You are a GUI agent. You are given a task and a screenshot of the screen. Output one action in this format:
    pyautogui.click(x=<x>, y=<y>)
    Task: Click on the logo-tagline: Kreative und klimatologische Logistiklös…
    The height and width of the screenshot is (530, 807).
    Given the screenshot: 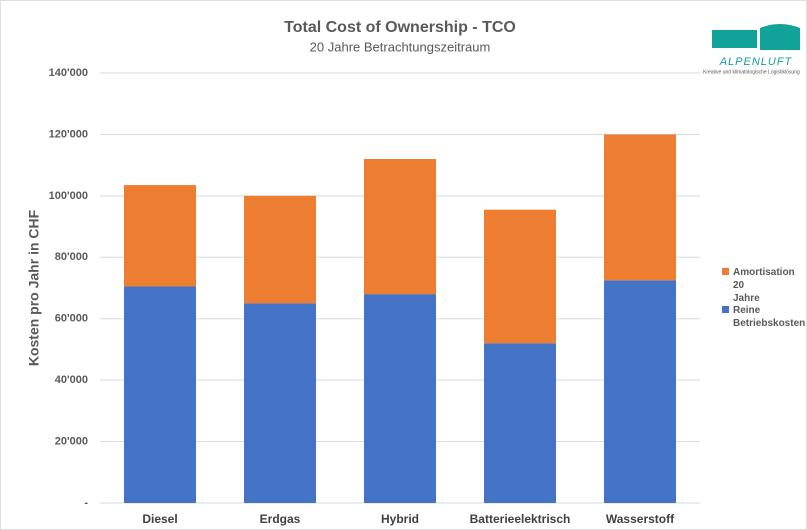 What is the action you would take?
    pyautogui.click(x=751, y=72)
    